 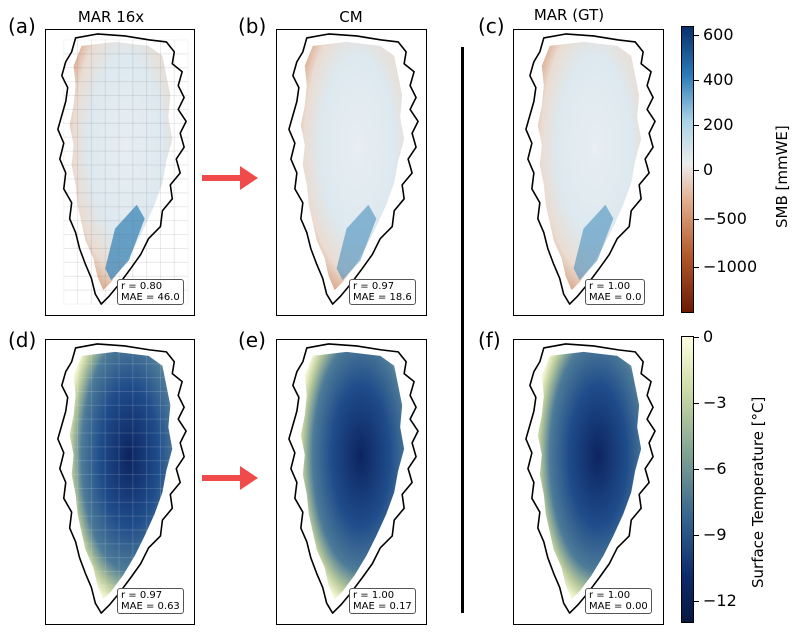 What do you see at coordinates (718, 124) in the screenshot?
I see `smb-tick: 200` at bounding box center [718, 124].